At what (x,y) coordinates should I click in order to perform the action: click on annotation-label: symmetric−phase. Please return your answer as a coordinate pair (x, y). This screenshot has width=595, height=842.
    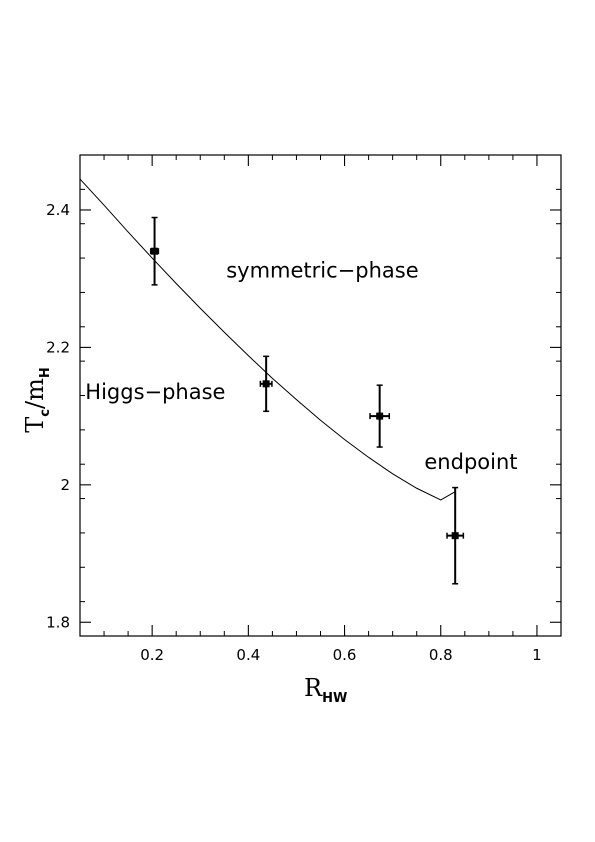
    Looking at the image, I should click on (322, 270).